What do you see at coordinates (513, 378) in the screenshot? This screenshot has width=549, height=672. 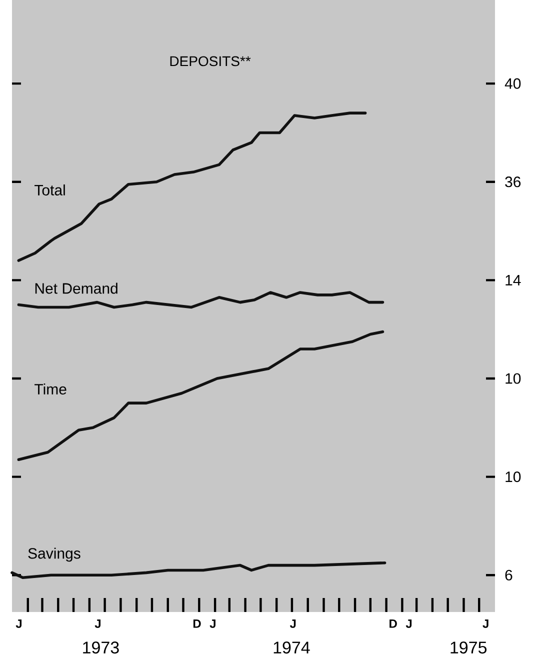 I see `y2-tick-label: 10` at bounding box center [513, 378].